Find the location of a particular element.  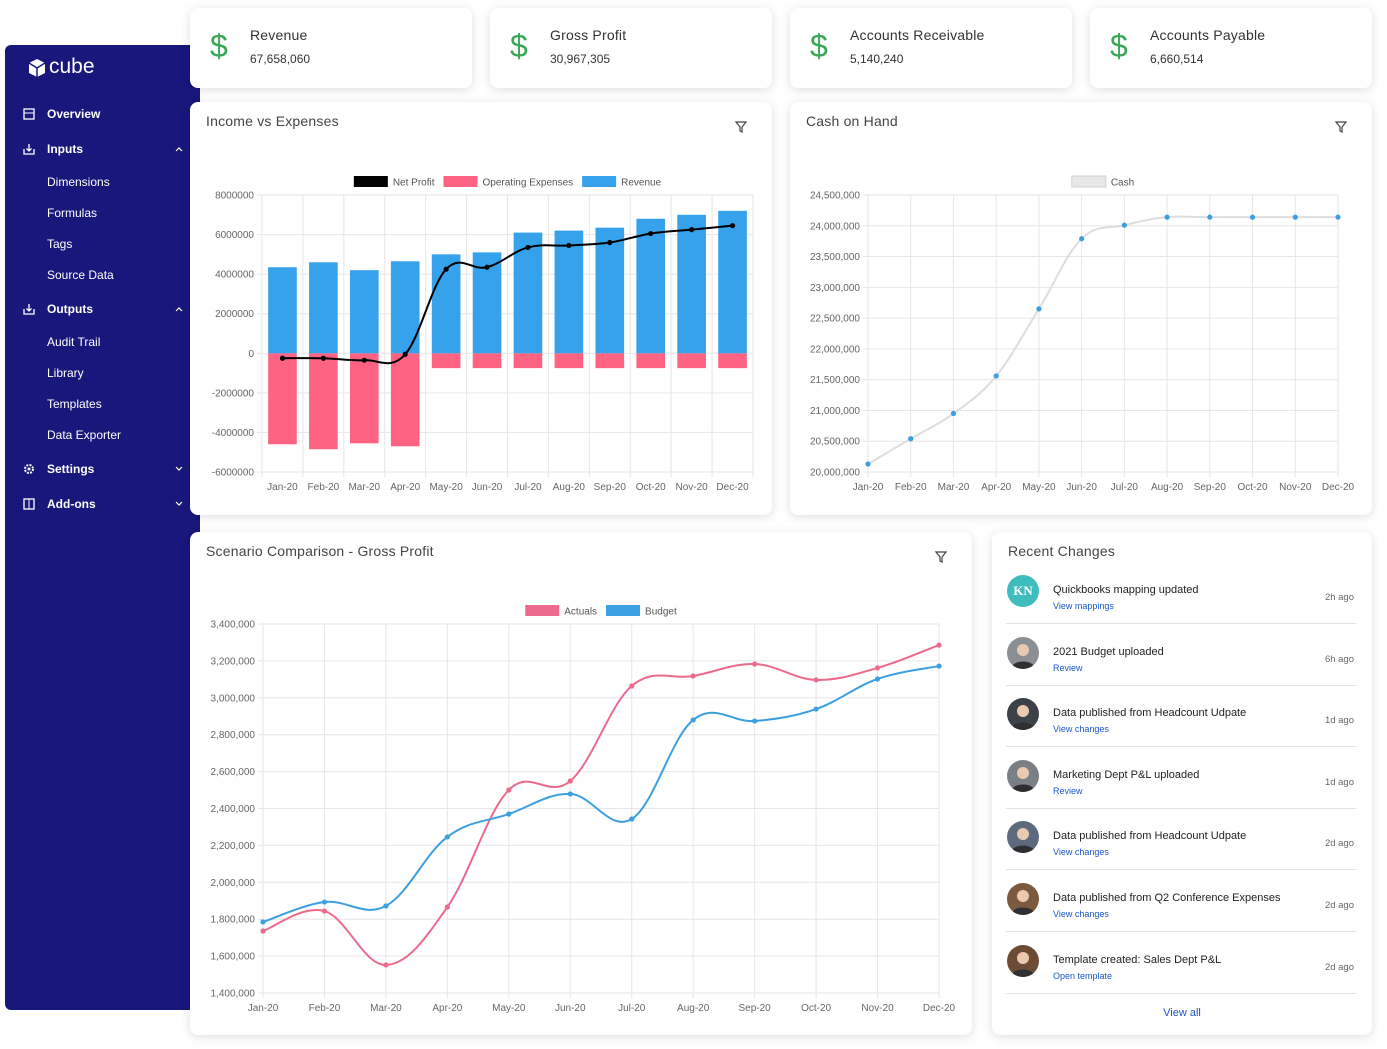

change-link: View mappings is located at coordinates (1083, 606).